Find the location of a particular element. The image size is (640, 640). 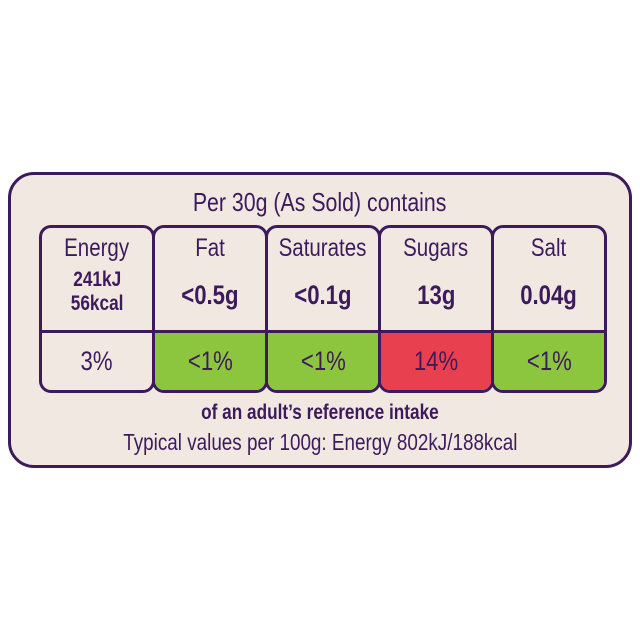

nutrient-amount: 0.04g is located at coordinates (549, 295).